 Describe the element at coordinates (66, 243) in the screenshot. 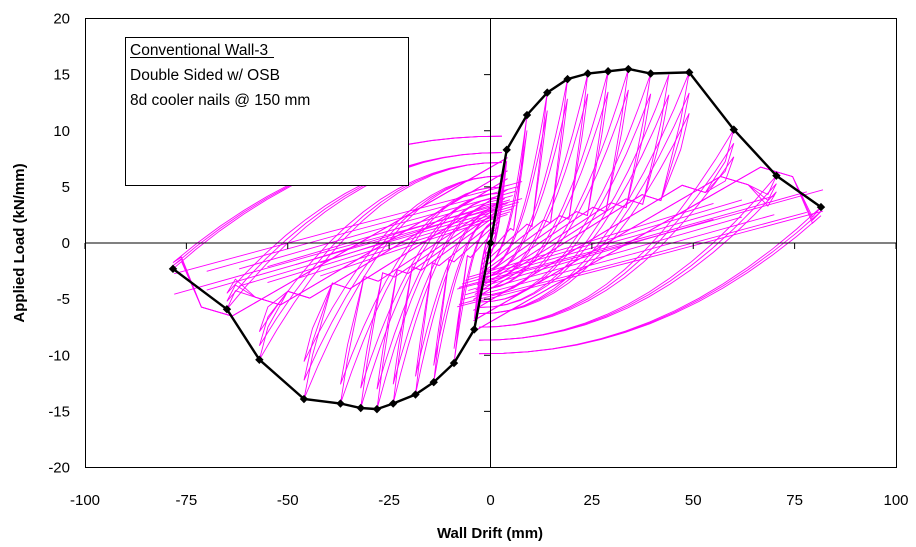

I see `y-tick-label: 0` at that location.